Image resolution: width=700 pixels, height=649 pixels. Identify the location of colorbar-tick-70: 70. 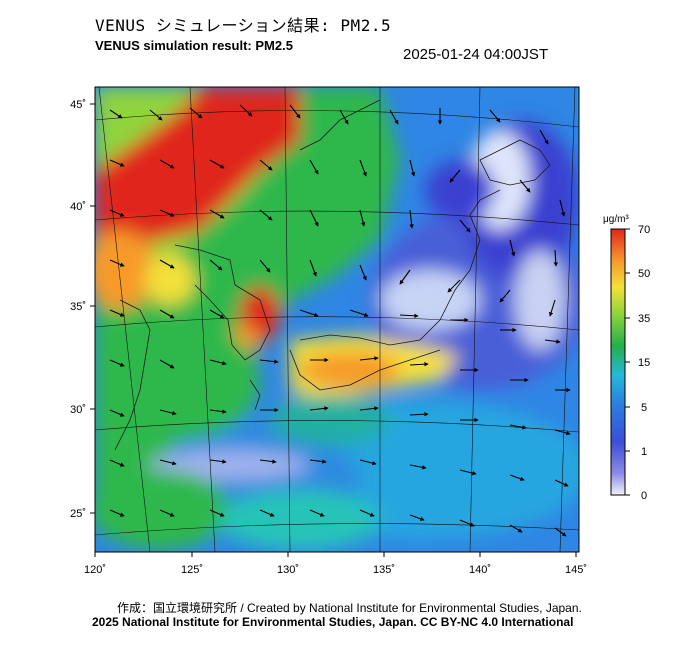
(644, 230).